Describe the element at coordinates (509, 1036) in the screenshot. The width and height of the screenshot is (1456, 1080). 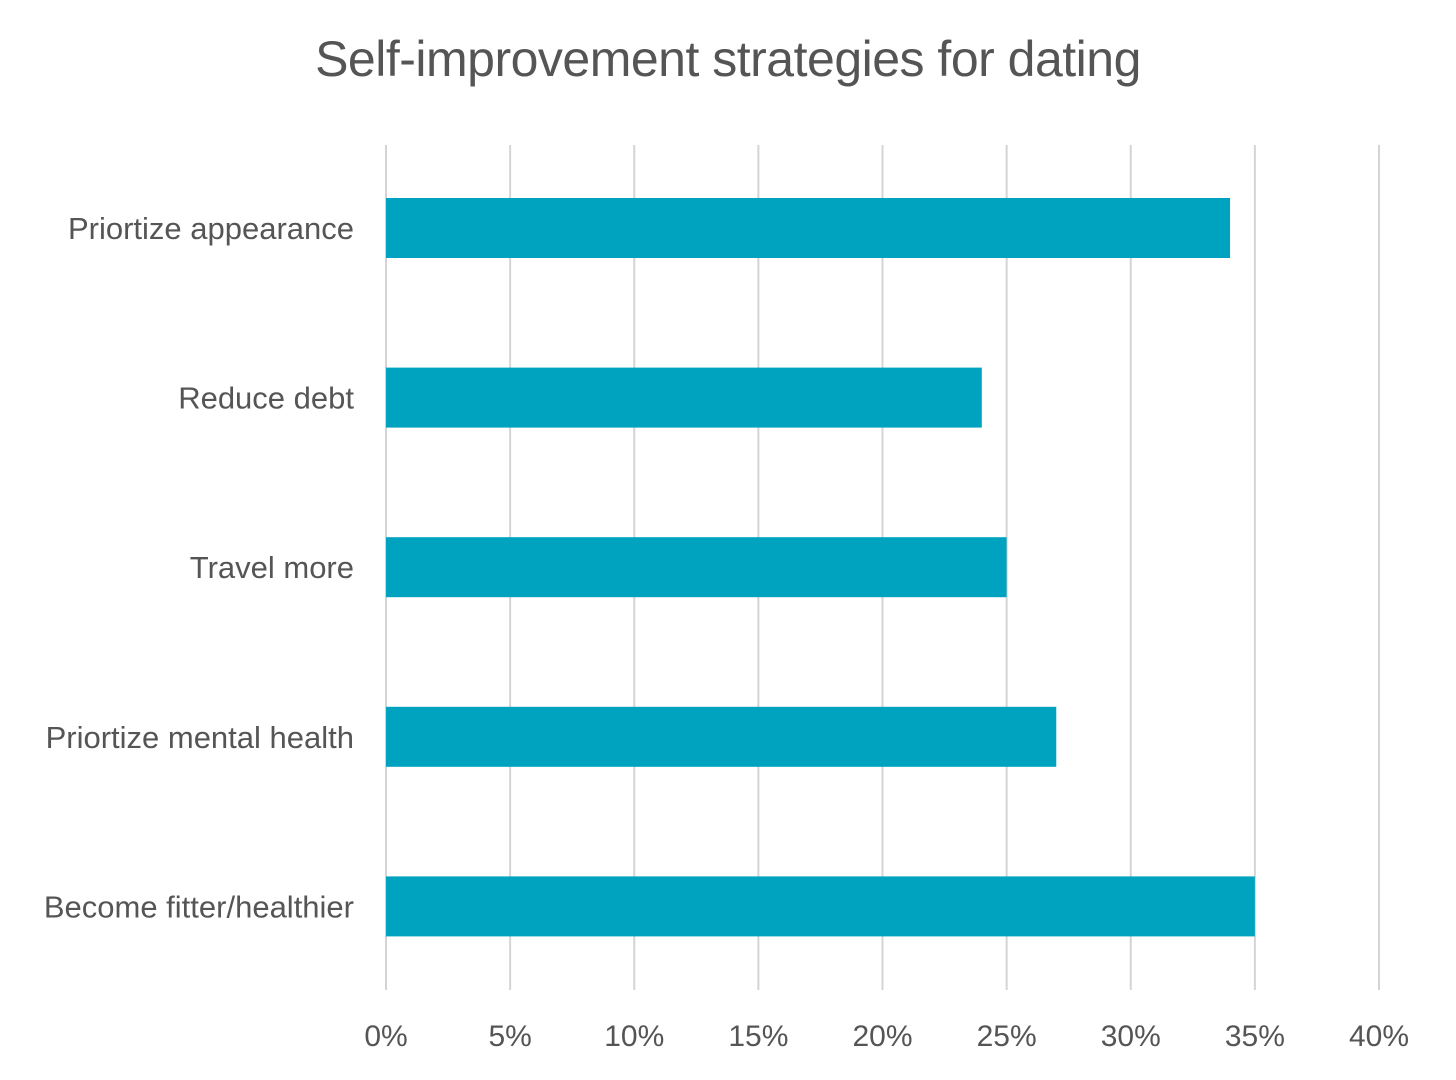
I see `x-tick-label: 5%` at that location.